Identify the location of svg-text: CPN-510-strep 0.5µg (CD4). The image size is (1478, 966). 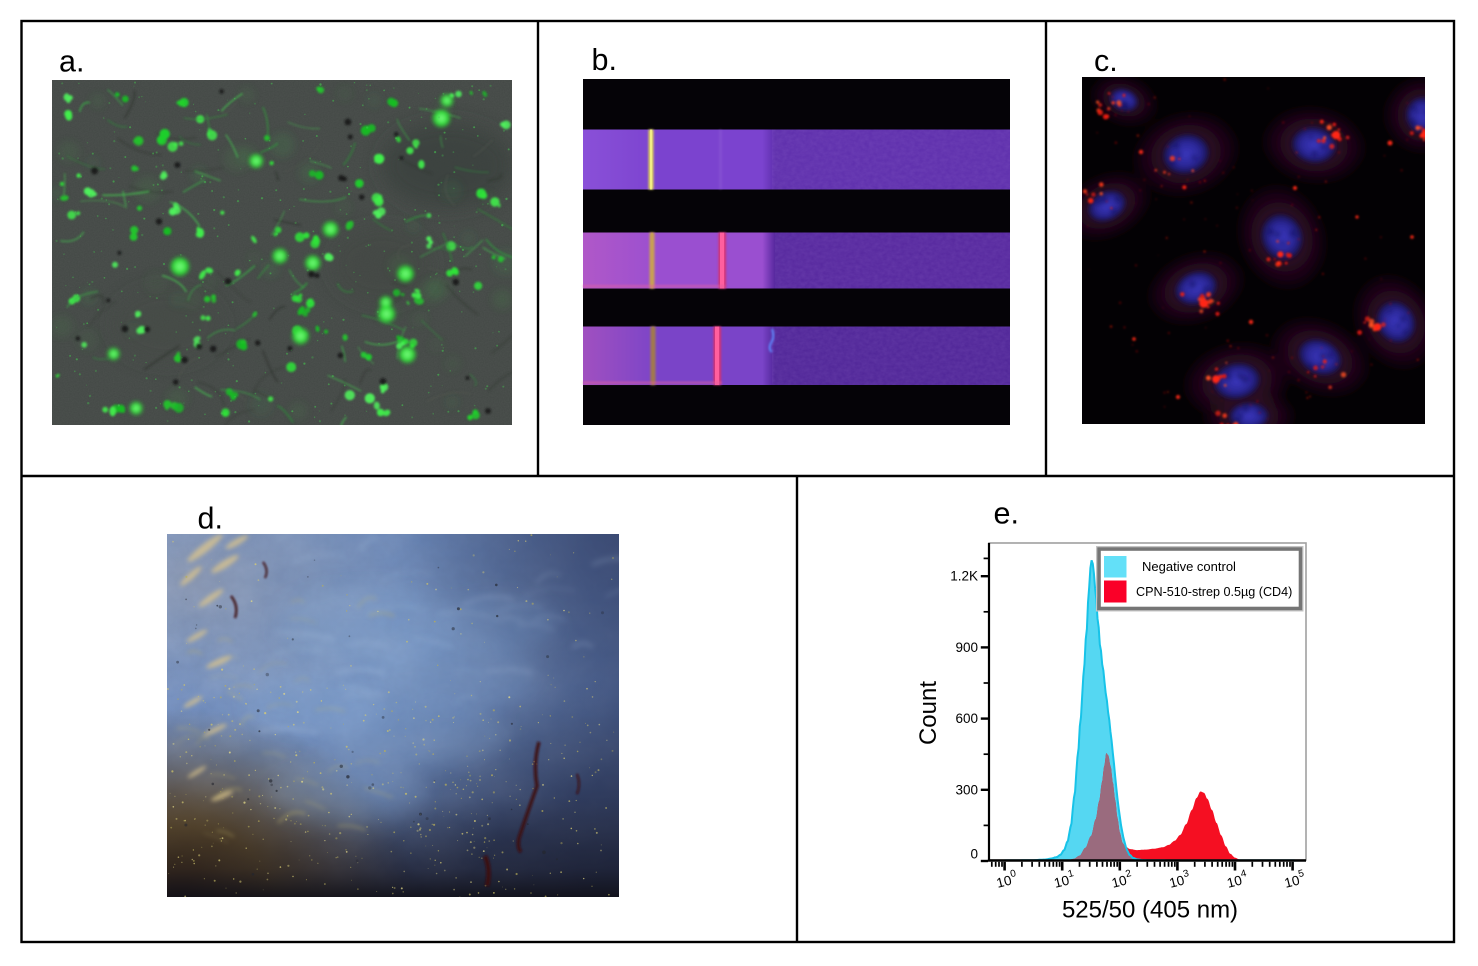
(1214, 592).